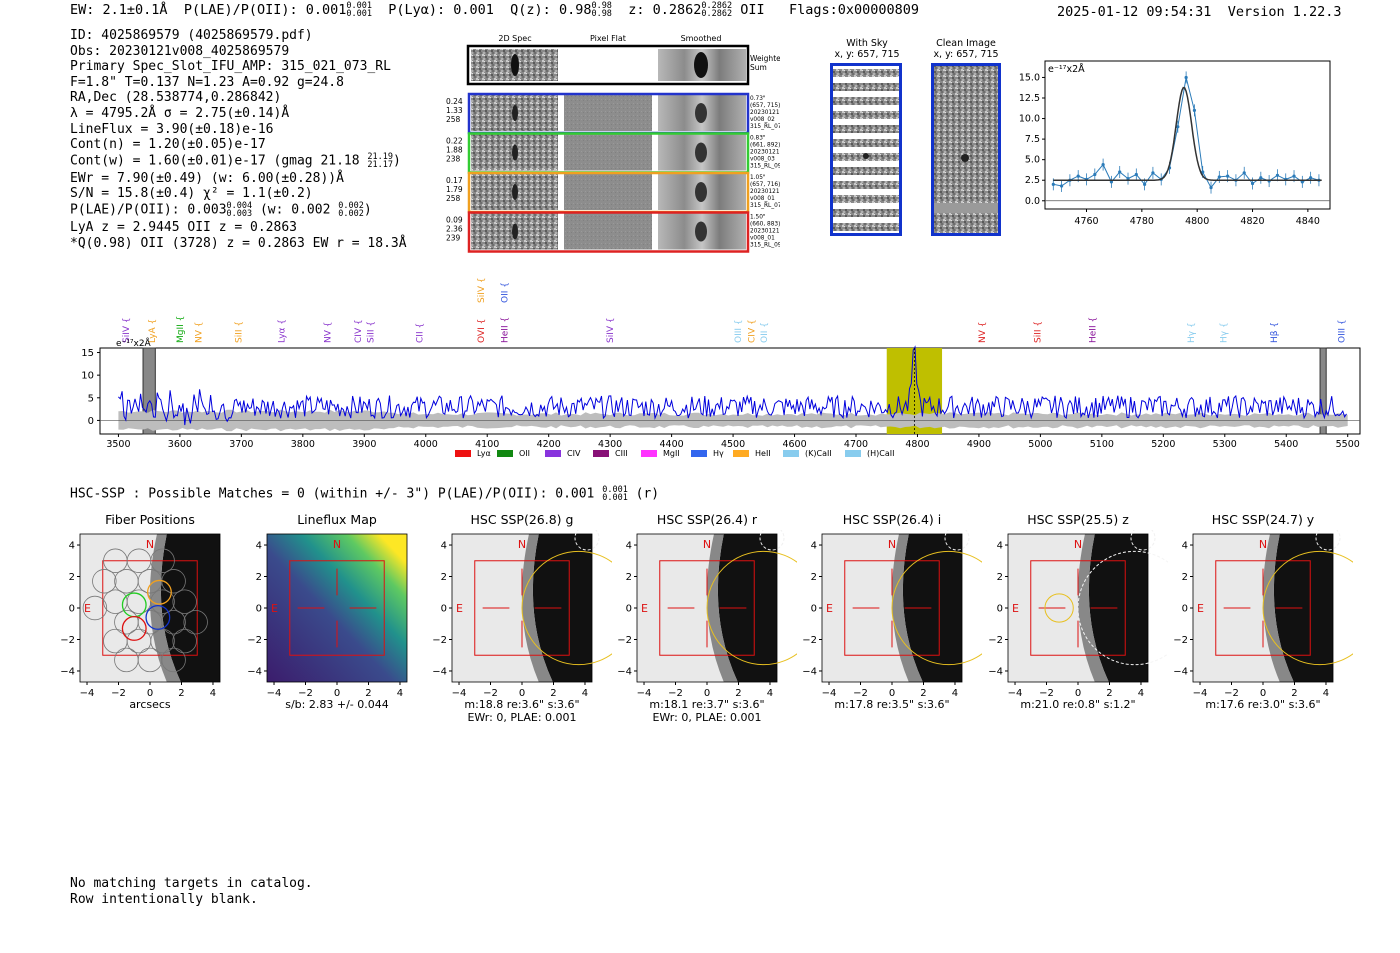 The height and width of the screenshot is (953, 1400). Describe the element at coordinates (917, 444) in the screenshot. I see `spectrum-xtick: 4800` at that location.